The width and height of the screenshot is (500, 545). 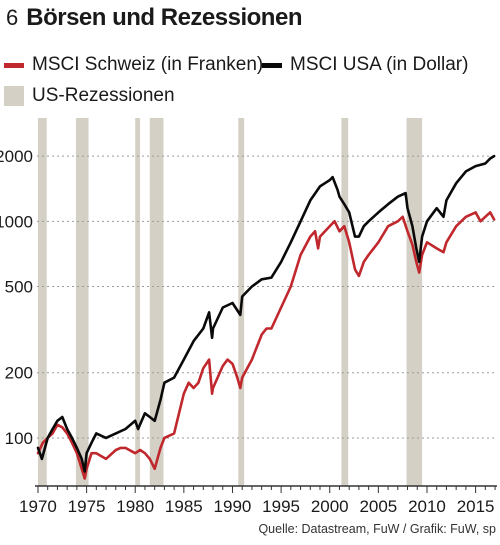 I want to click on x-tick-label: 1980, so click(x=135, y=506).